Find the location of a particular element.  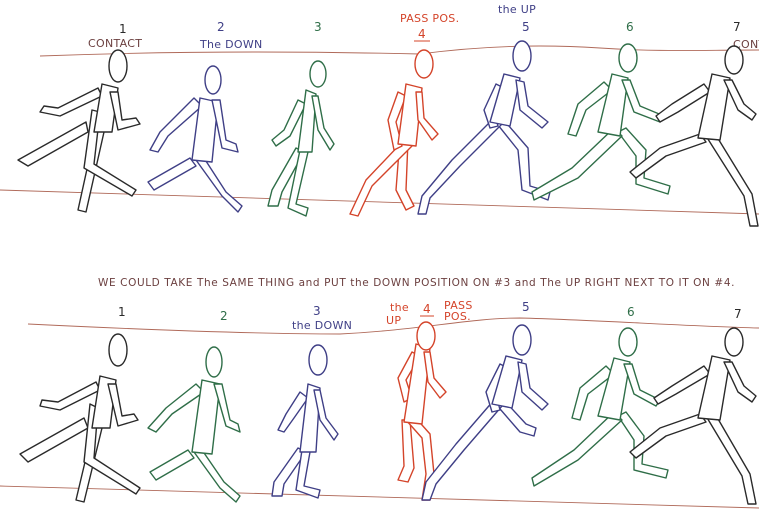

top-frame-number-7: 7 is located at coordinates (737, 27).